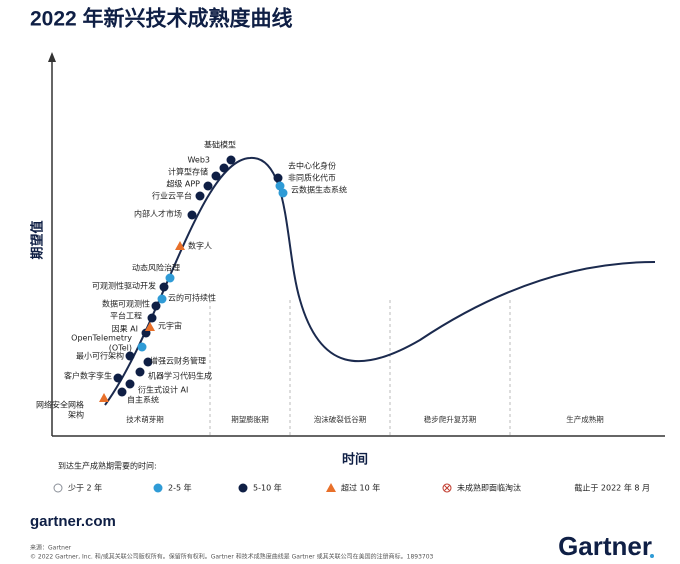  Describe the element at coordinates (126, 316) in the screenshot. I see `technology-label: 平台工程` at that location.